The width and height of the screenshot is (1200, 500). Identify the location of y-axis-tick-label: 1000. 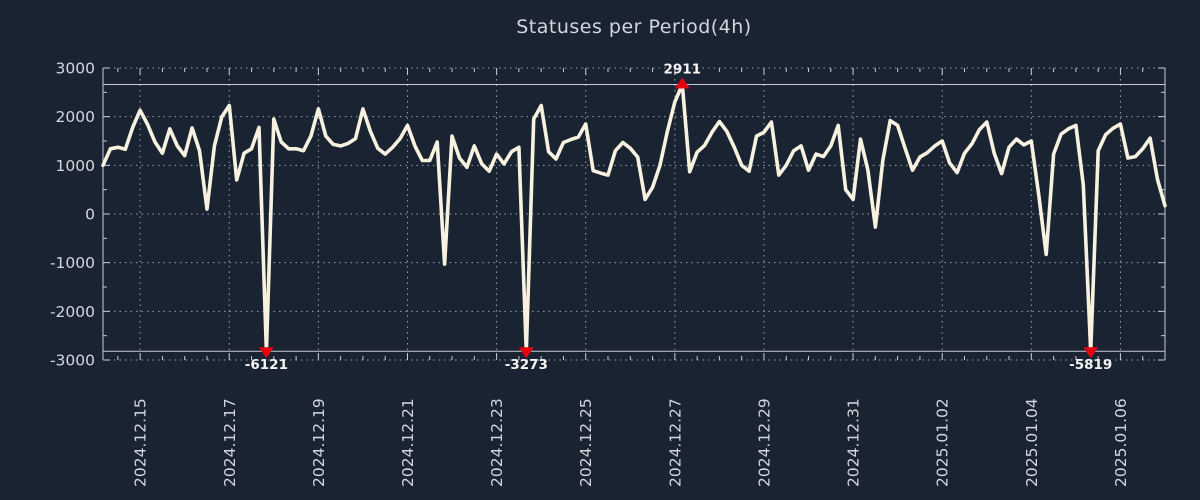
(75, 166).